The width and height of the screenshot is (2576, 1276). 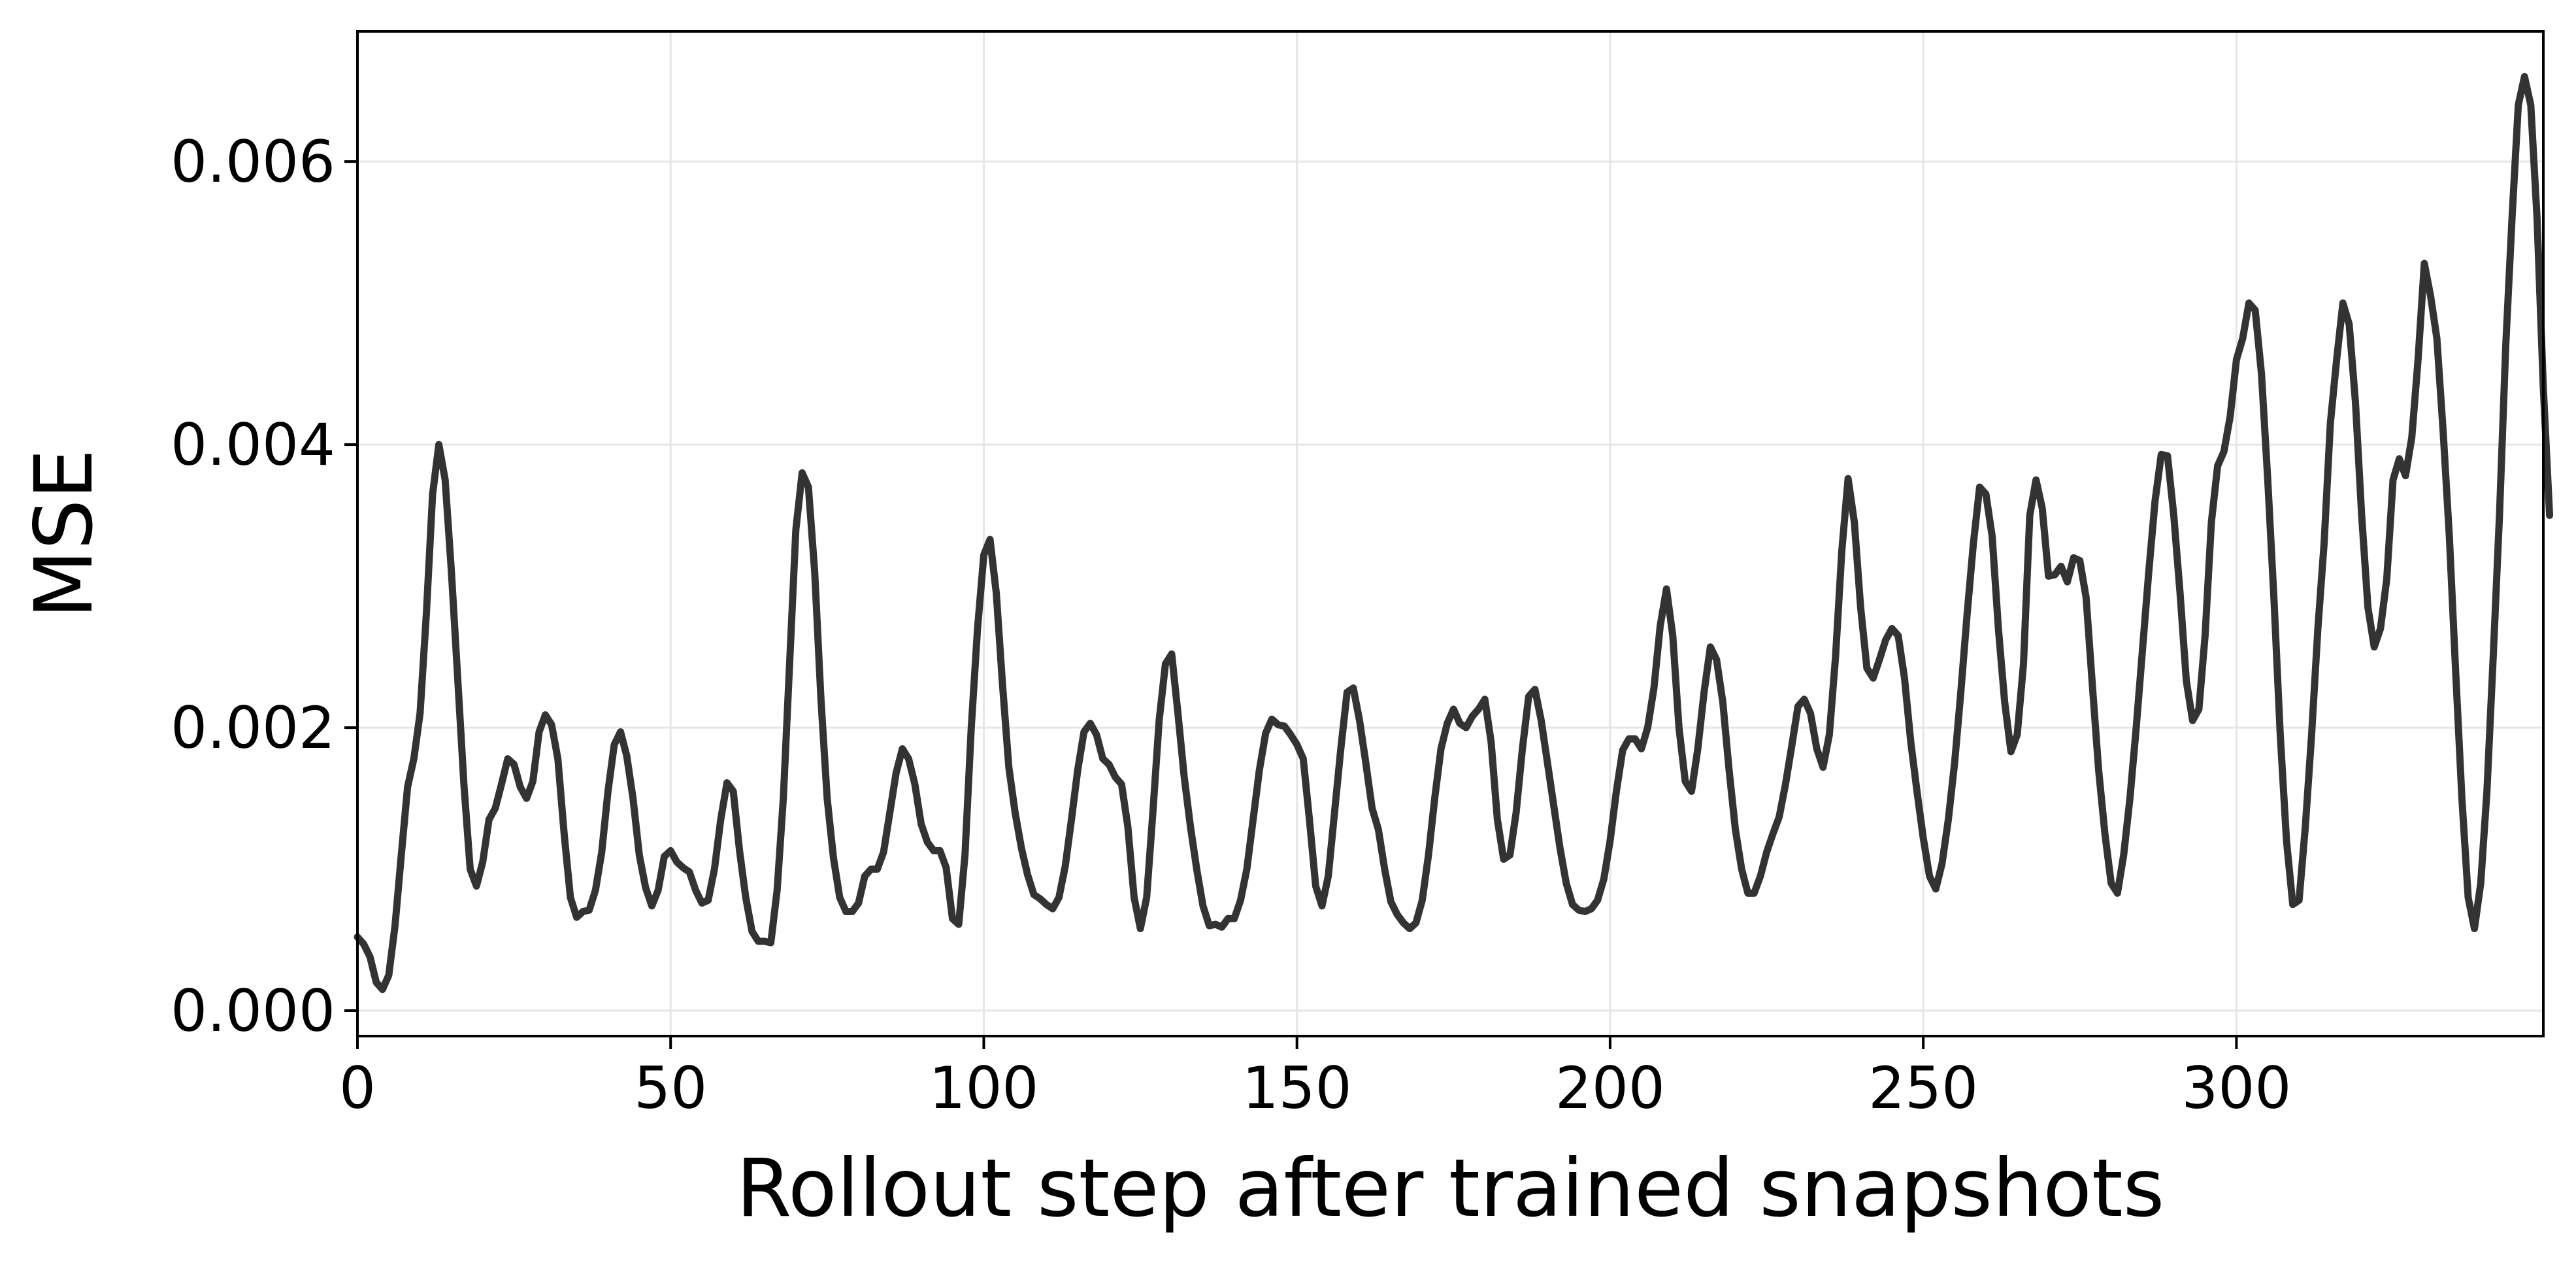 I want to click on x-tick-label: 0, so click(x=357, y=1088).